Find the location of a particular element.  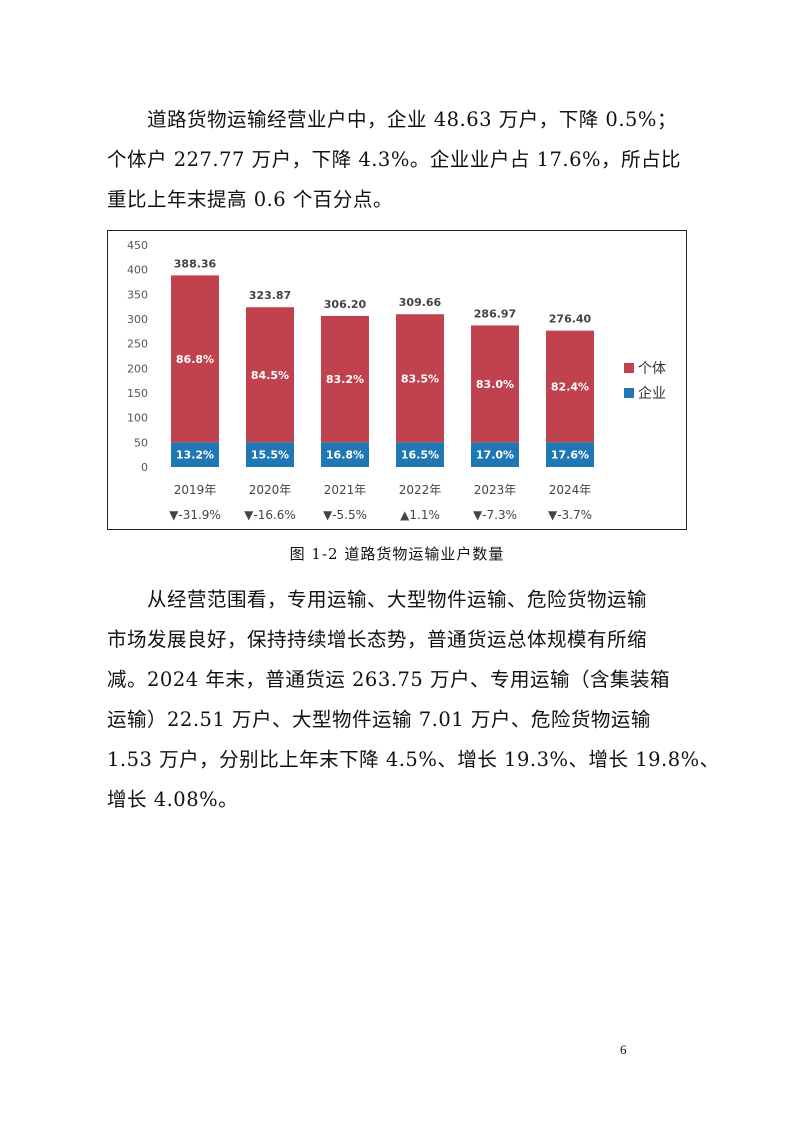

individual-percent-label: 83.0% is located at coordinates (495, 384).